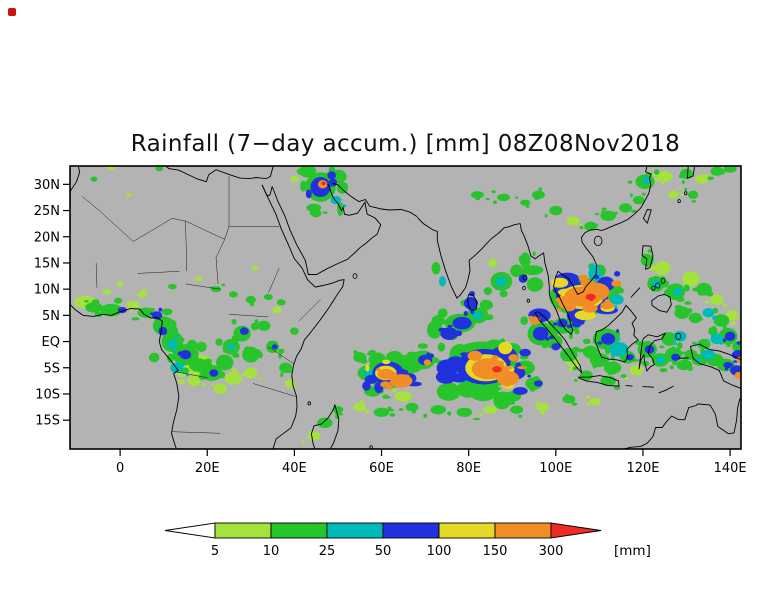 The height and width of the screenshot is (612, 784). What do you see at coordinates (215, 551) in the screenshot?
I see `colorbar-tick-label: 5` at bounding box center [215, 551].